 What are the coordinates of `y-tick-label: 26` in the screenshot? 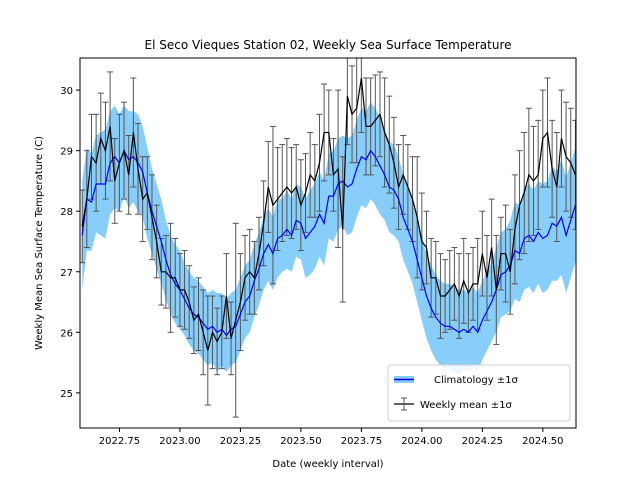 It's located at (66, 333).